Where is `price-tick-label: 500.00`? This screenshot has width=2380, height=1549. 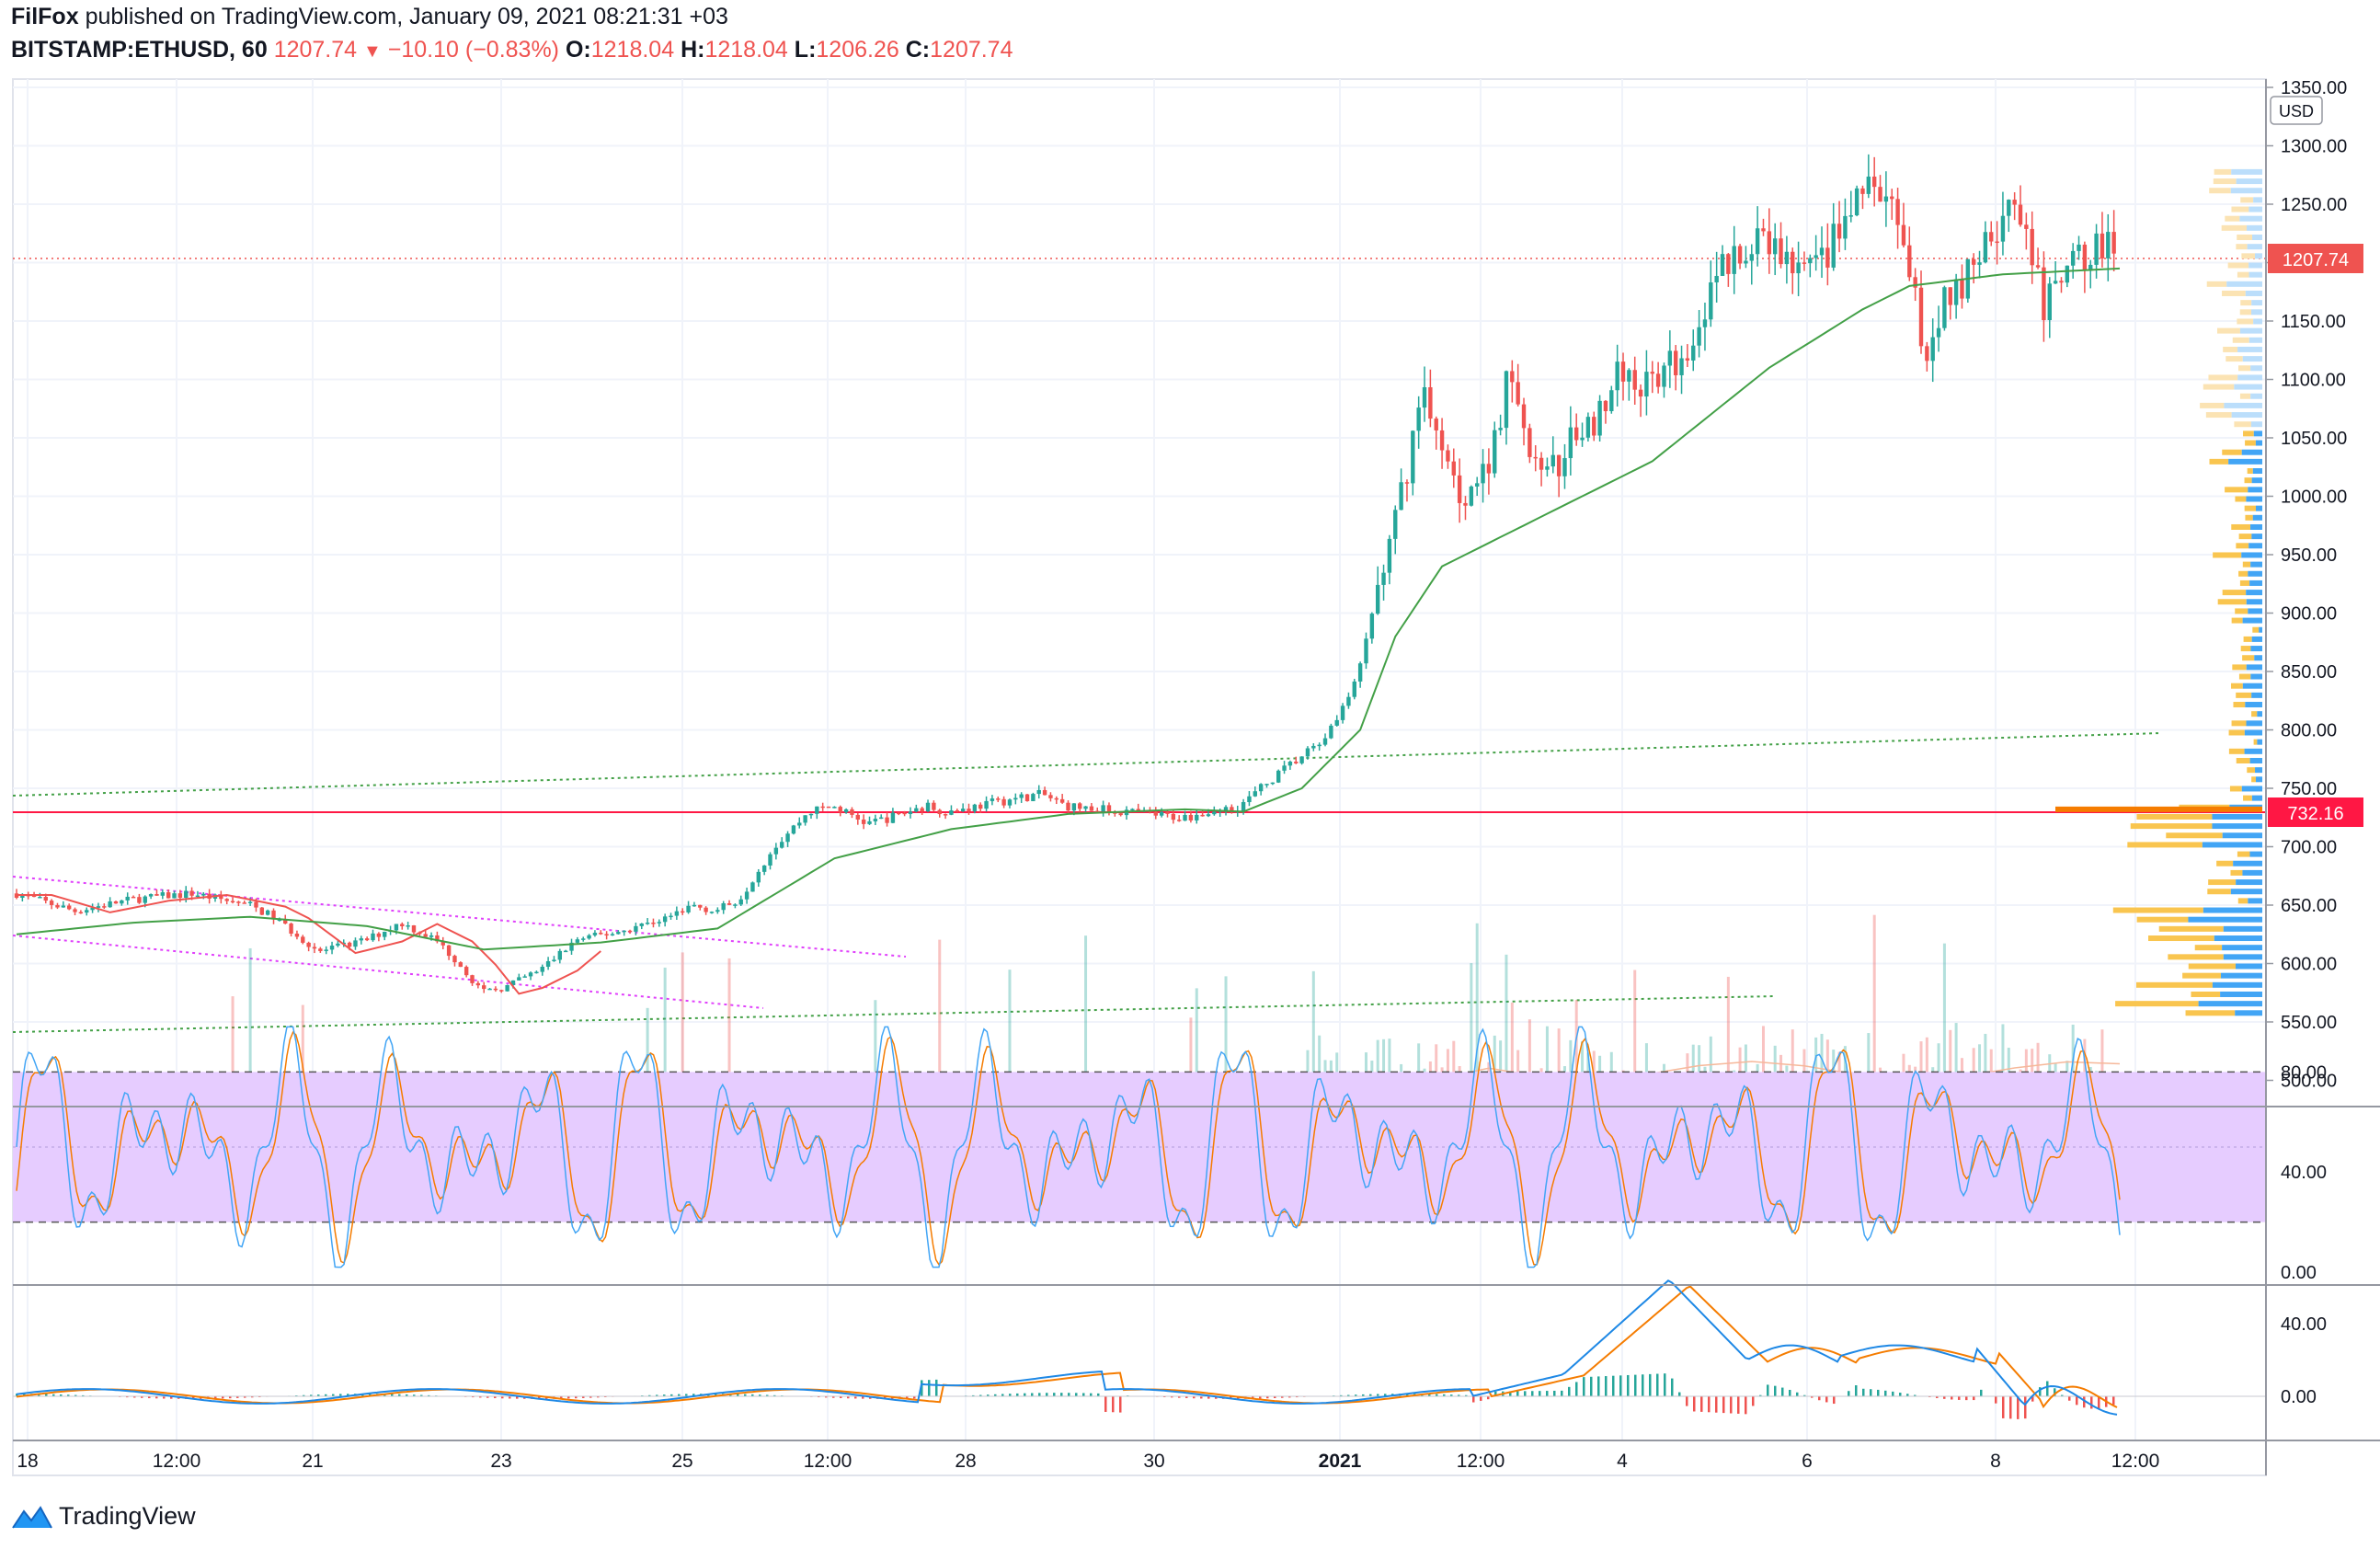 price-tick-label: 500.00 is located at coordinates (2309, 1082).